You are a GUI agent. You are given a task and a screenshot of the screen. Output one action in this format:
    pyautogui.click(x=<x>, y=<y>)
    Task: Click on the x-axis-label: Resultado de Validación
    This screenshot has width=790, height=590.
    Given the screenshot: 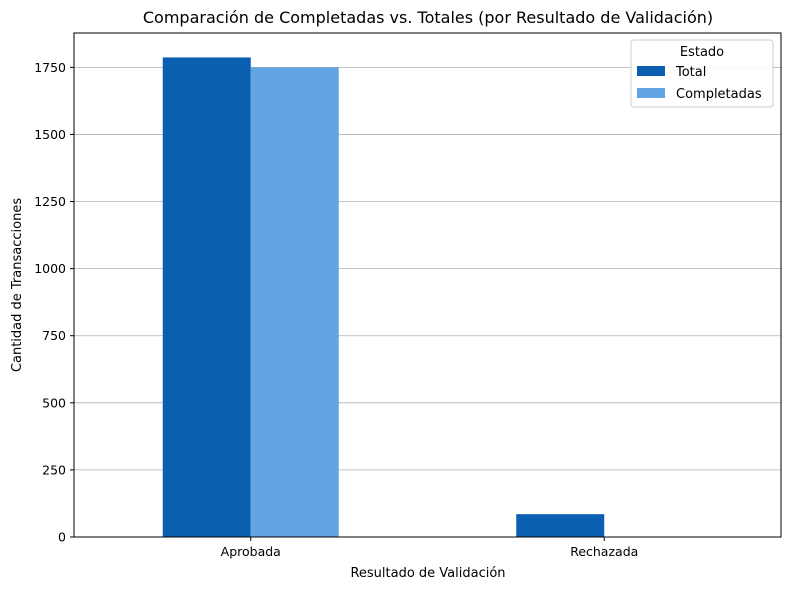 What is the action you would take?
    pyautogui.click(x=427, y=573)
    